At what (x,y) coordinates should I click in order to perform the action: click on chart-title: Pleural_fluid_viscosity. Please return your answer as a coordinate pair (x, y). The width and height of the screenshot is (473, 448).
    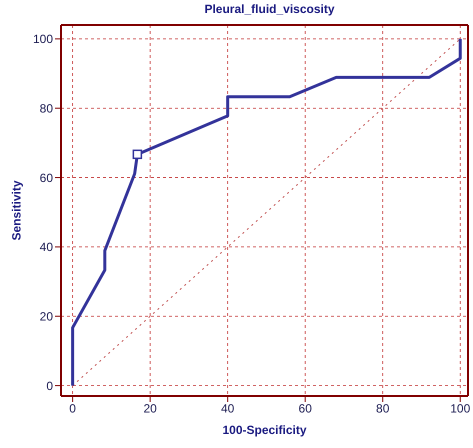
    Looking at the image, I should click on (269, 9).